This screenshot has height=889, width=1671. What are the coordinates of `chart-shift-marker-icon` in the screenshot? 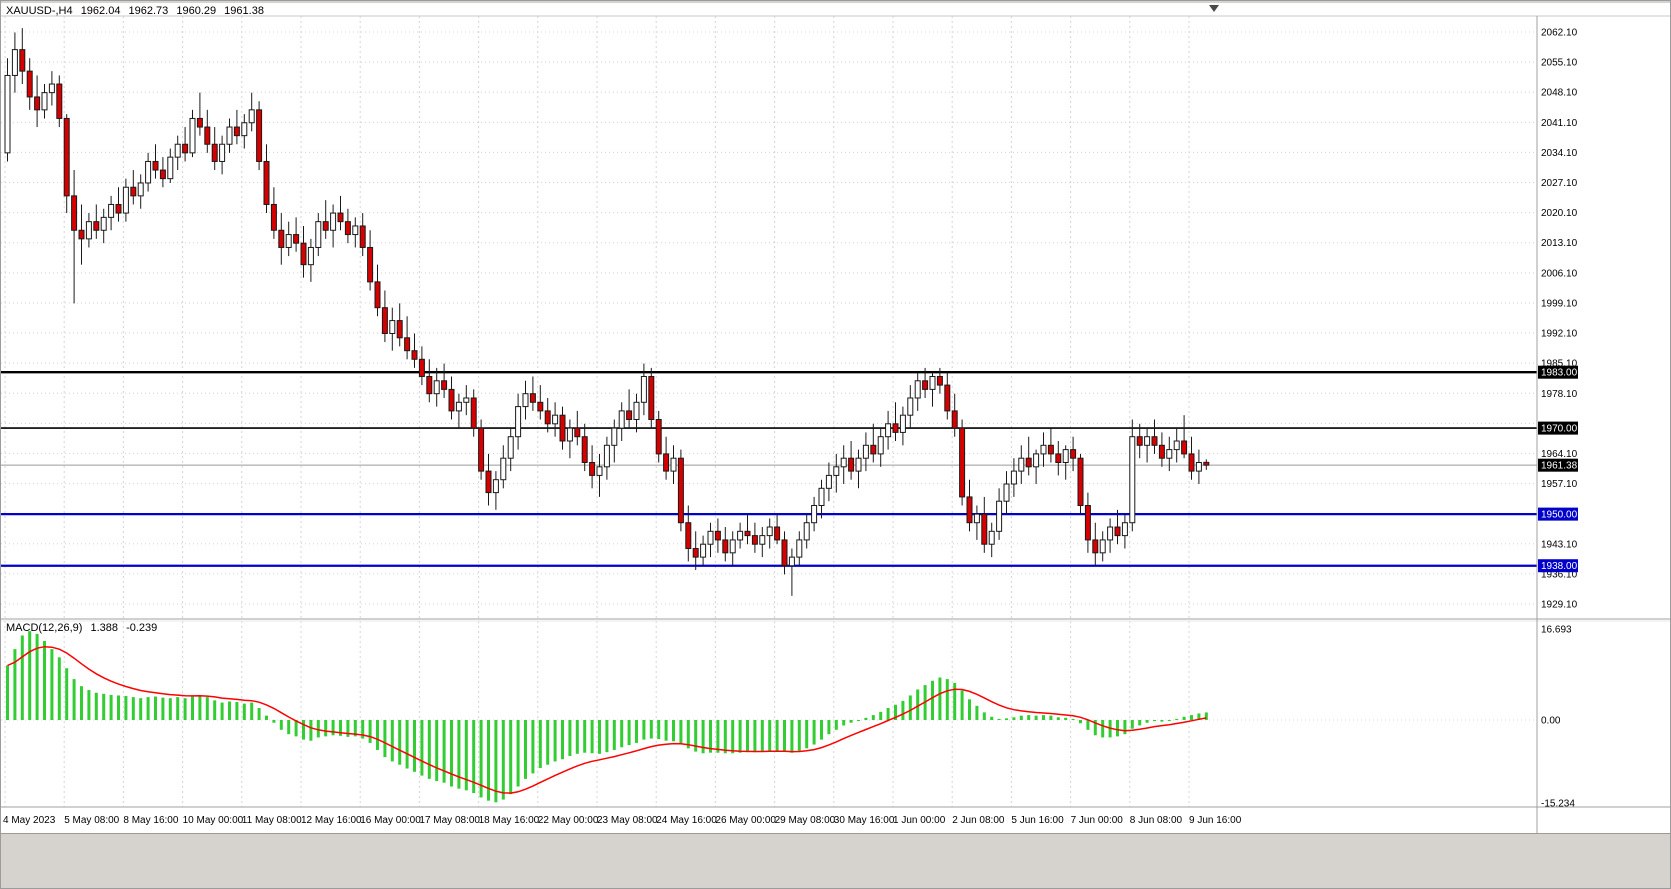 It's located at (1214, 8).